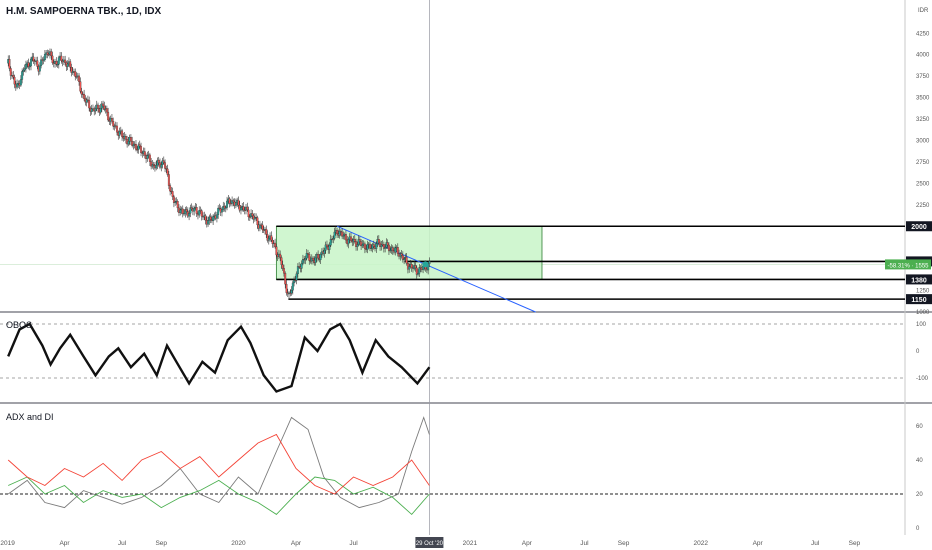 The image size is (932, 550). I want to click on currency-label: IDR, so click(923, 11).